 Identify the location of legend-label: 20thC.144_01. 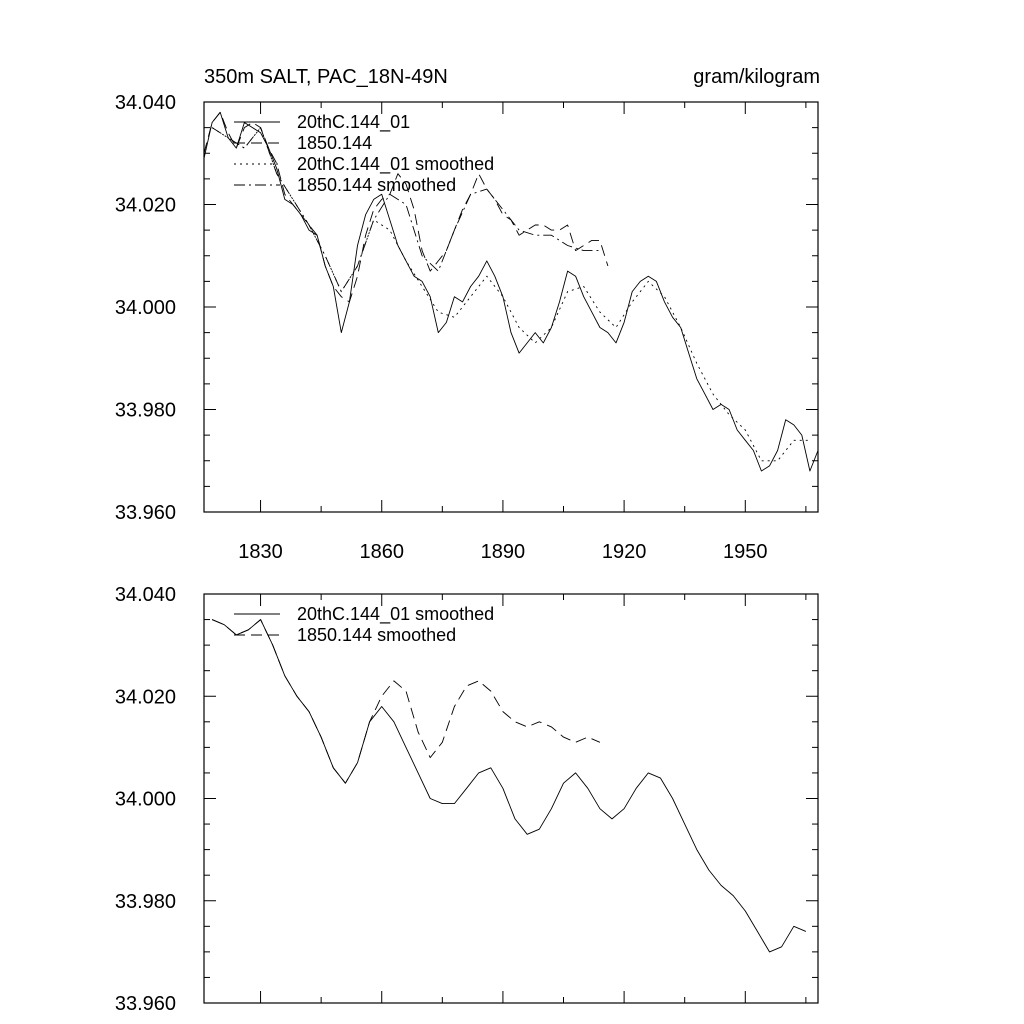
(353, 122).